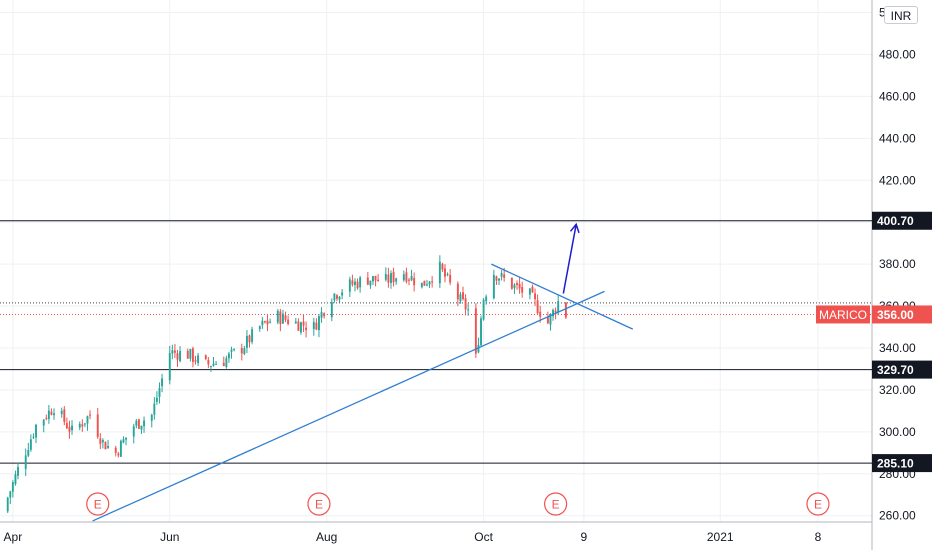 This screenshot has height=555, width=932. I want to click on x-tick-label: Apr, so click(13, 537).